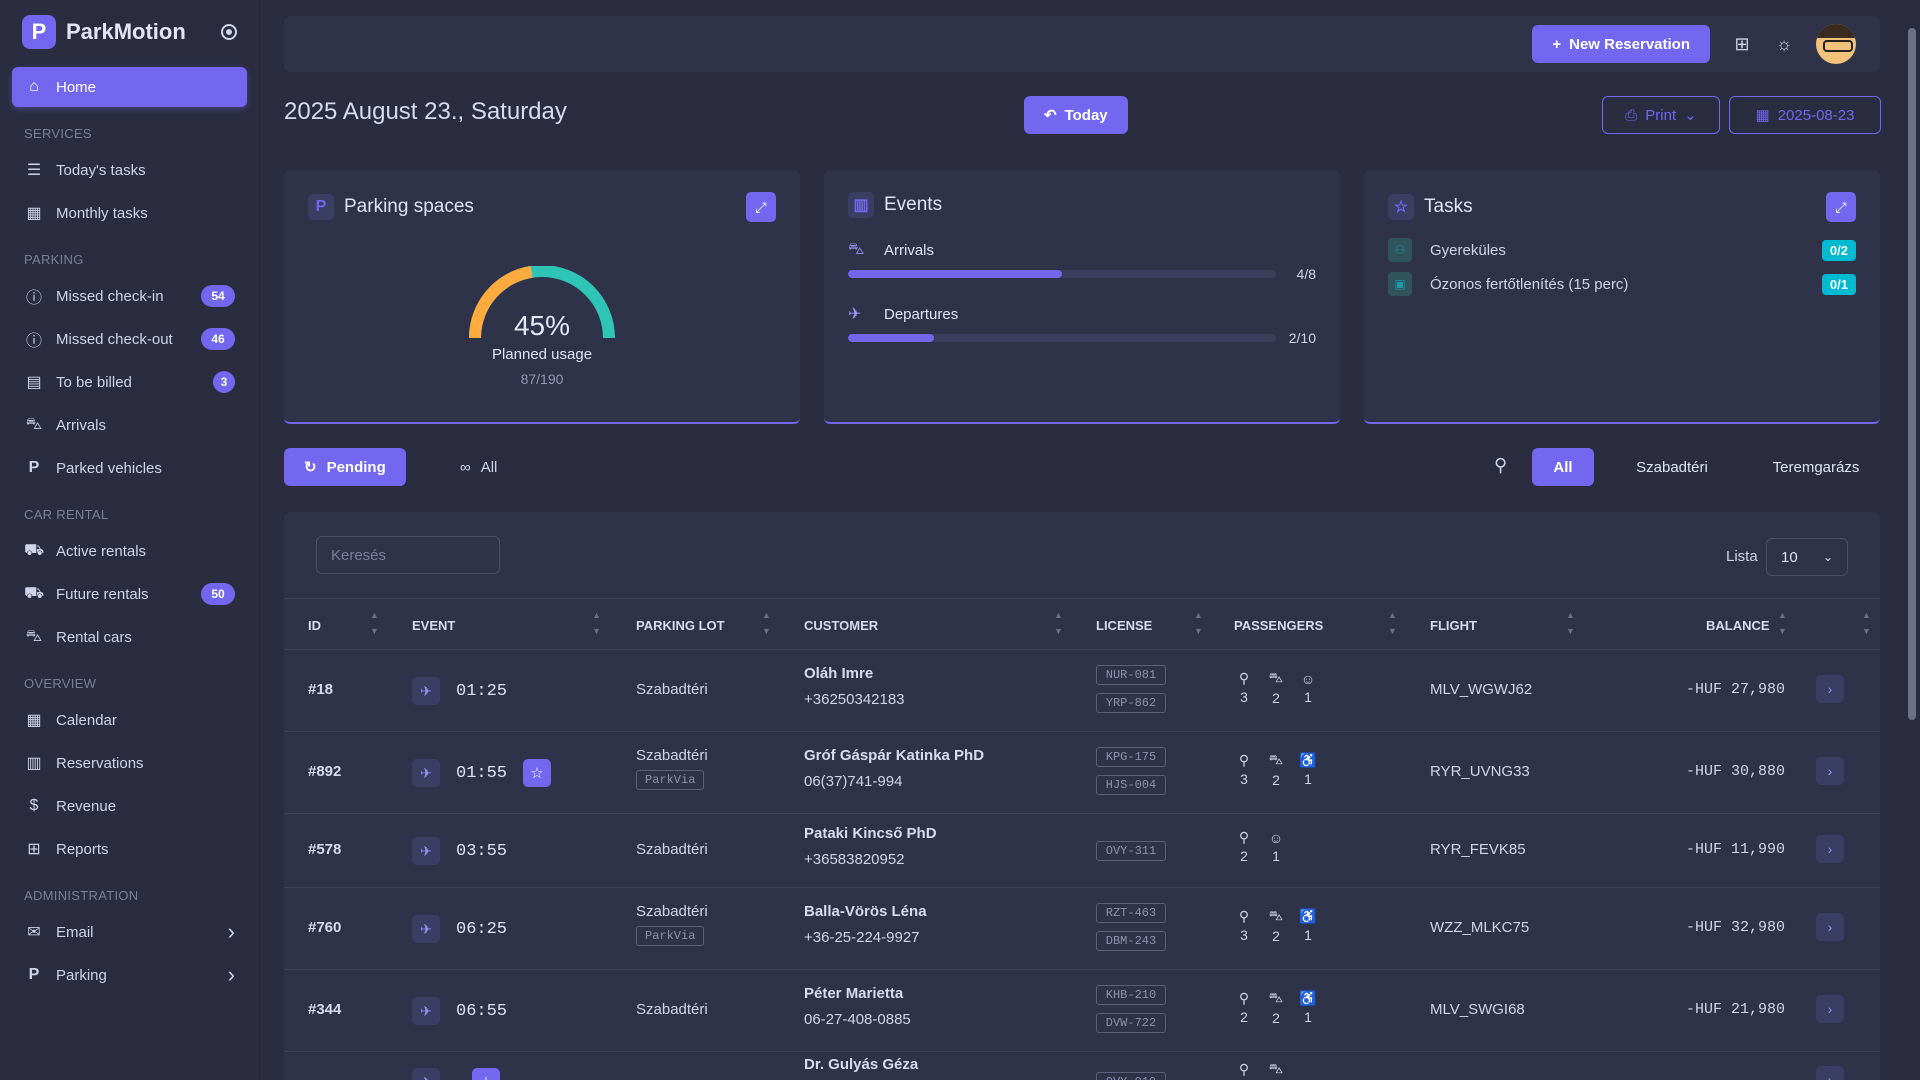 The height and width of the screenshot is (1080, 1920). Describe the element at coordinates (129, 849) in the screenshot. I see `sidebar-item-reports: ⊞ Reports` at that location.